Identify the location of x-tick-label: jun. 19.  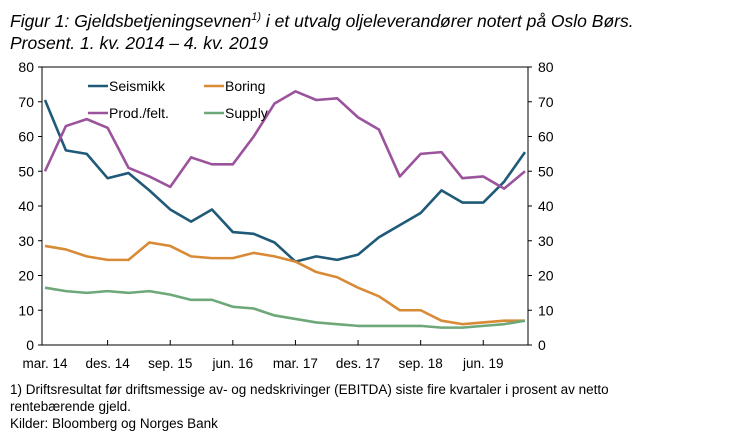
(483, 363).